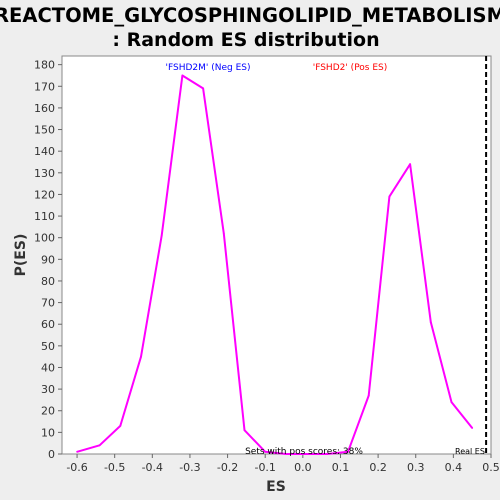  I want to click on y-tick-label: 100, so click(44, 238).